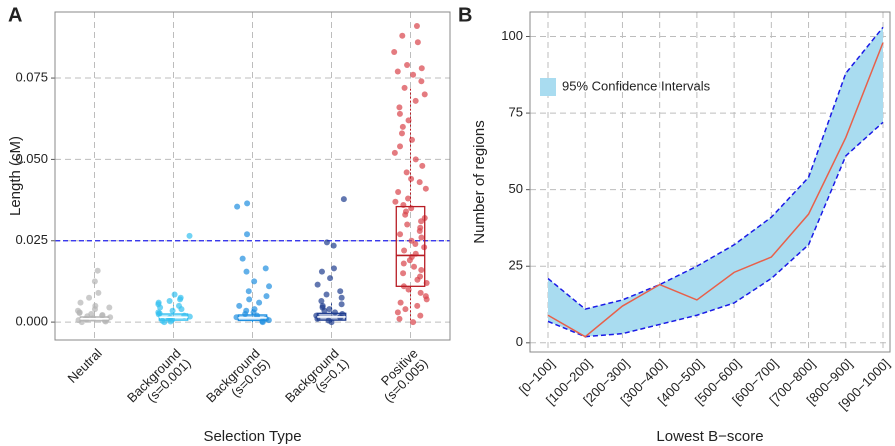 This screenshot has width=895, height=446. Describe the element at coordinates (31, 239) in the screenshot. I see `y-tick-label: 0.025` at that location.